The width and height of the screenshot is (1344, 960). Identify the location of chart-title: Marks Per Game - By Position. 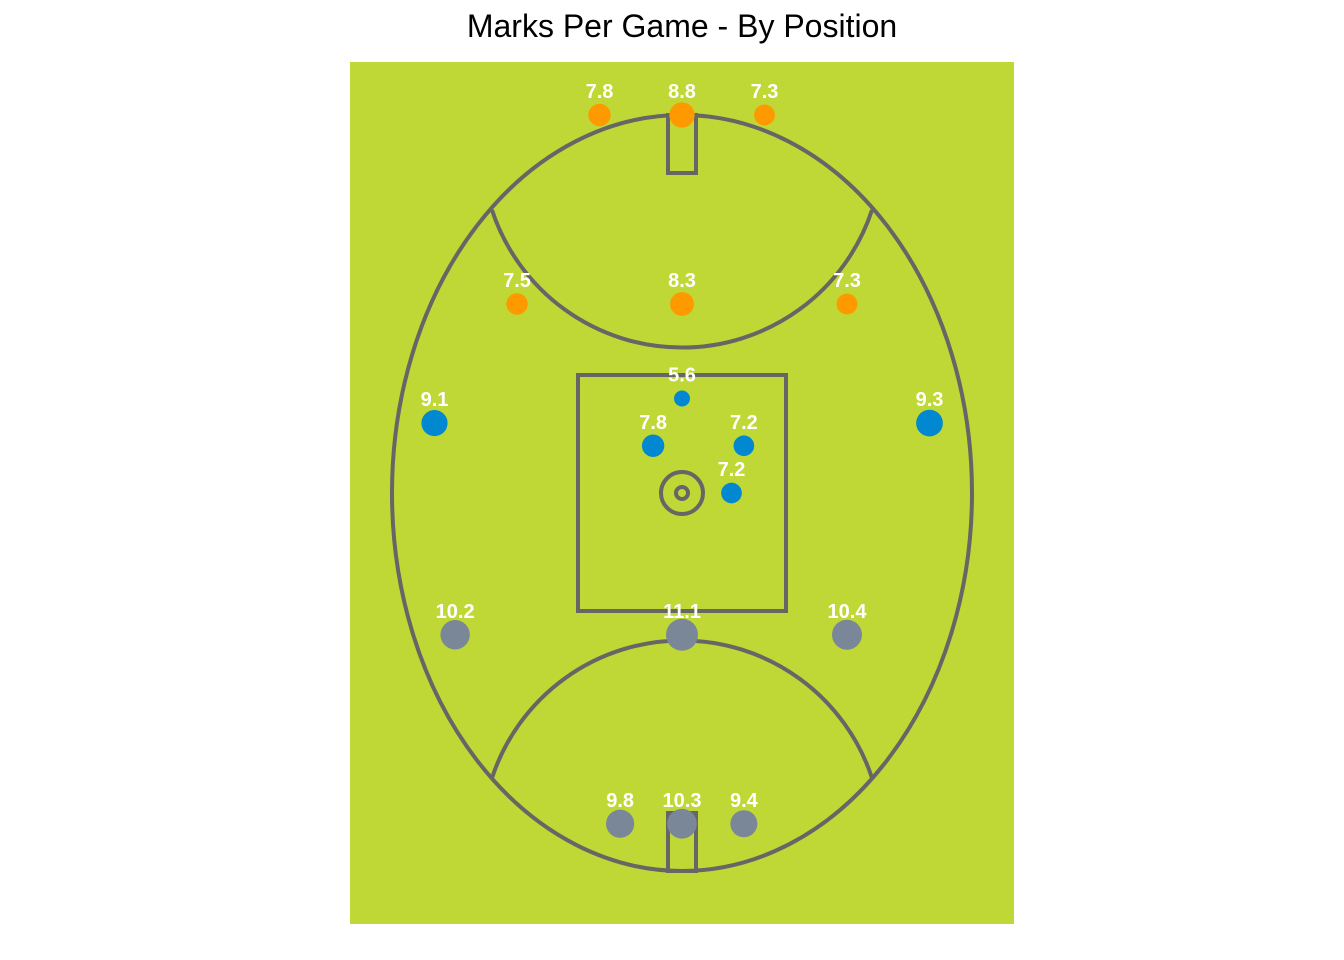
(682, 26).